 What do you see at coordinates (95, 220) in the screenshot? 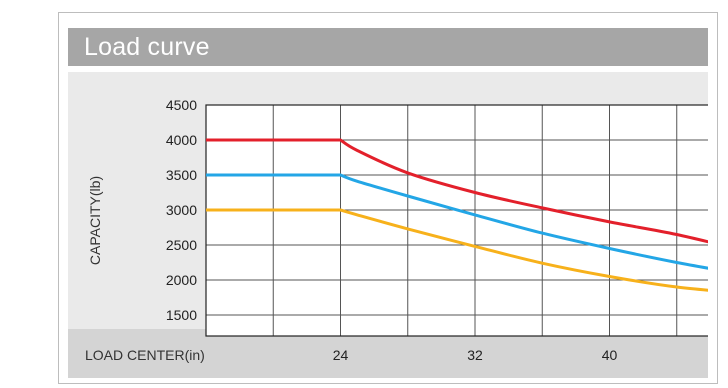
I see `y-axis-label: CAPACITY(lb)` at bounding box center [95, 220].